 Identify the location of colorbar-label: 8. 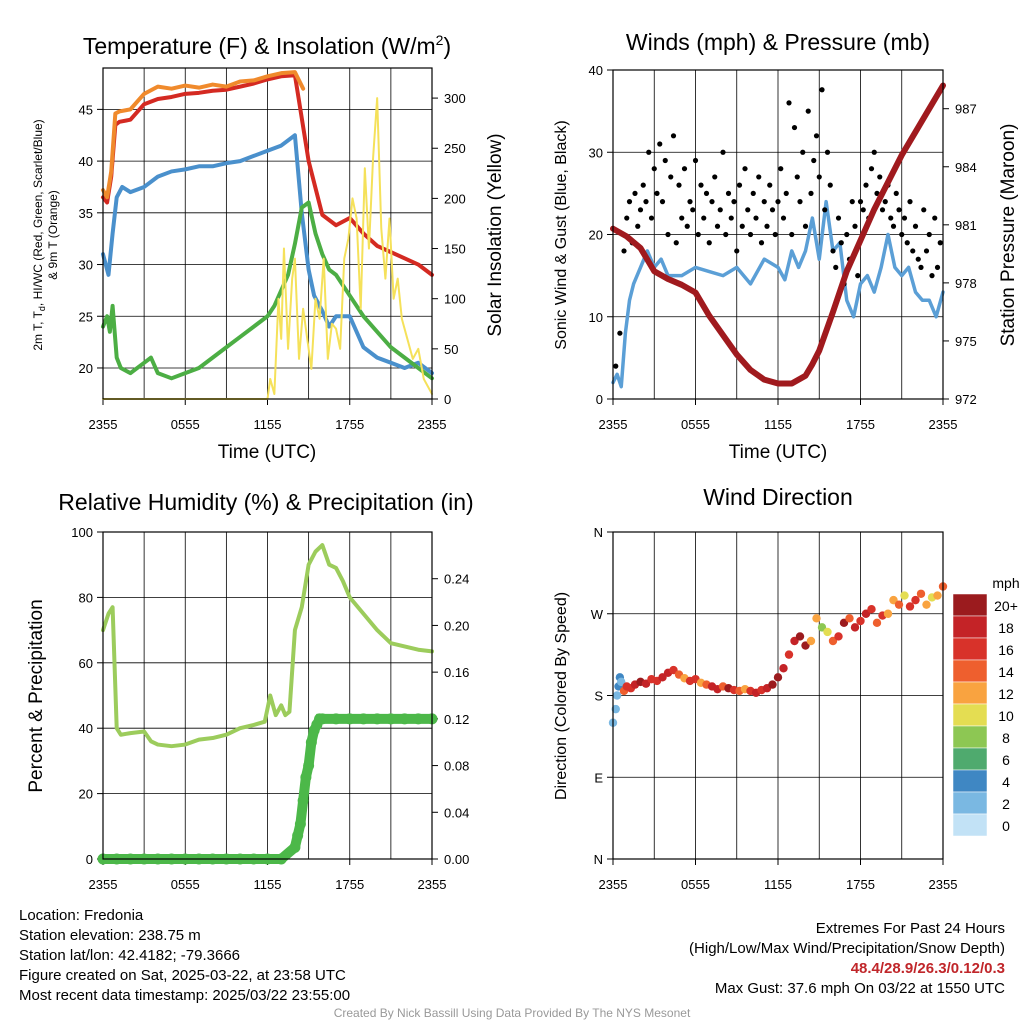
(1006, 738).